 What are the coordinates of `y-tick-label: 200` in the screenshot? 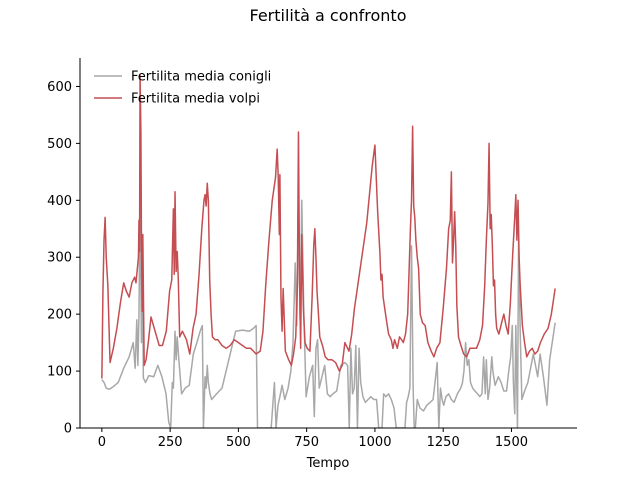 It's located at (59, 315).